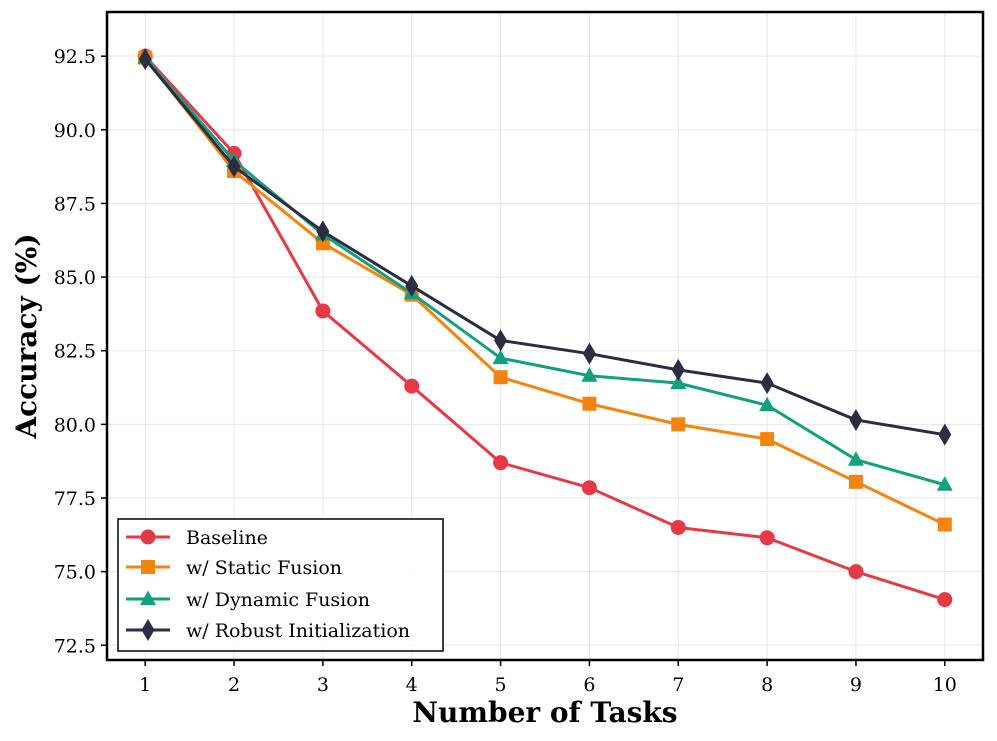 The image size is (997, 741). I want to click on legend-swatch-w-robust-initialization, so click(148, 630).